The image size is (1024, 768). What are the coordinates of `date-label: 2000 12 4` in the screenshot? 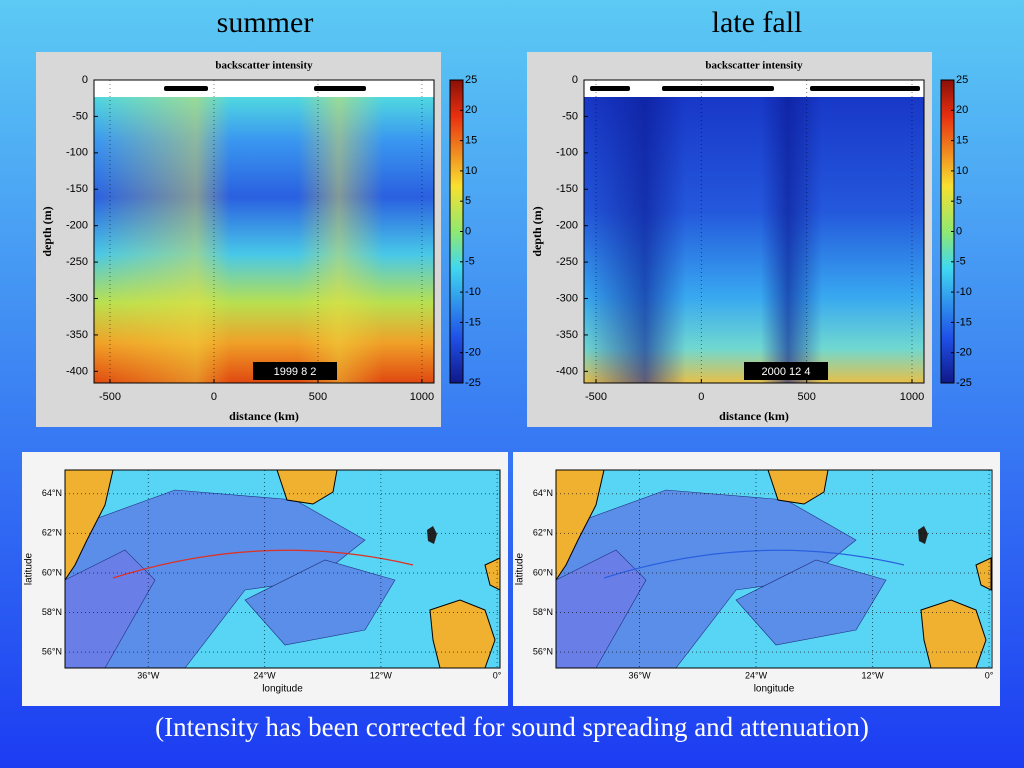 It's located at (786, 372).